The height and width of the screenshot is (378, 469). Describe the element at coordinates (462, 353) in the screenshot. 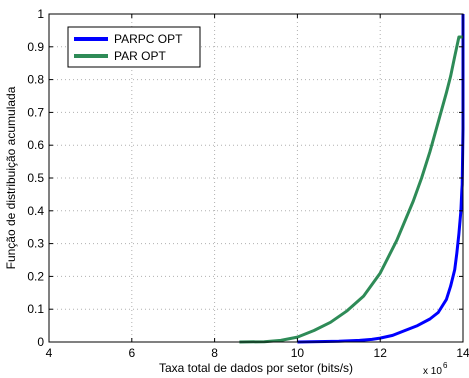

I see `x-tick-label: 14` at that location.